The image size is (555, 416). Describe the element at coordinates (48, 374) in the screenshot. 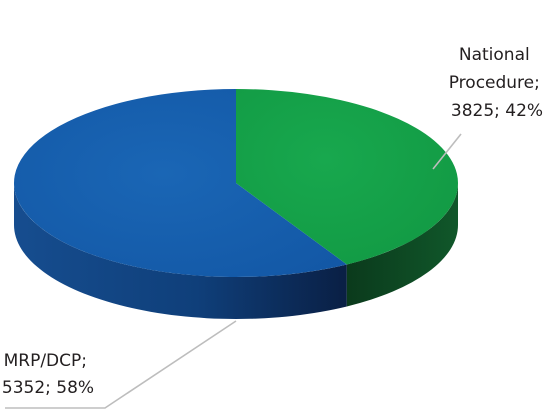

I see `data-label-mrp-dcp: MRP/DCP; 5352; 58%` at that location.